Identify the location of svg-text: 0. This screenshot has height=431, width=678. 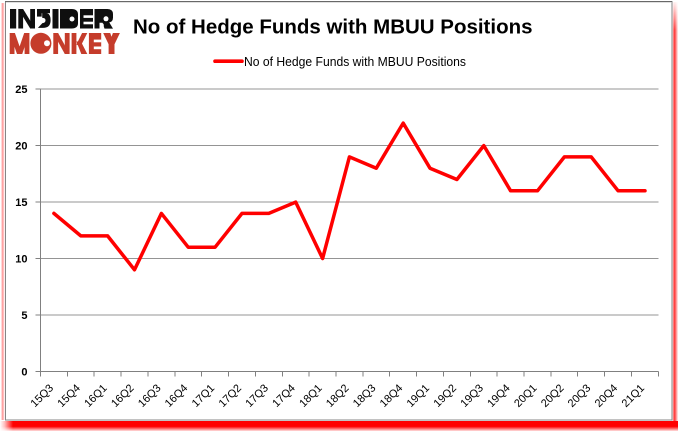
(24, 372).